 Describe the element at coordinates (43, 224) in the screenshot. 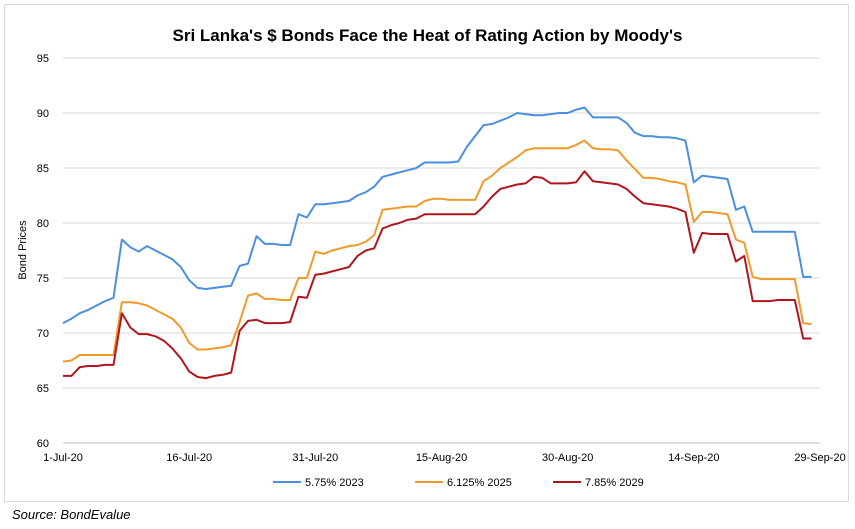

I see `y-tick-label: 80` at that location.